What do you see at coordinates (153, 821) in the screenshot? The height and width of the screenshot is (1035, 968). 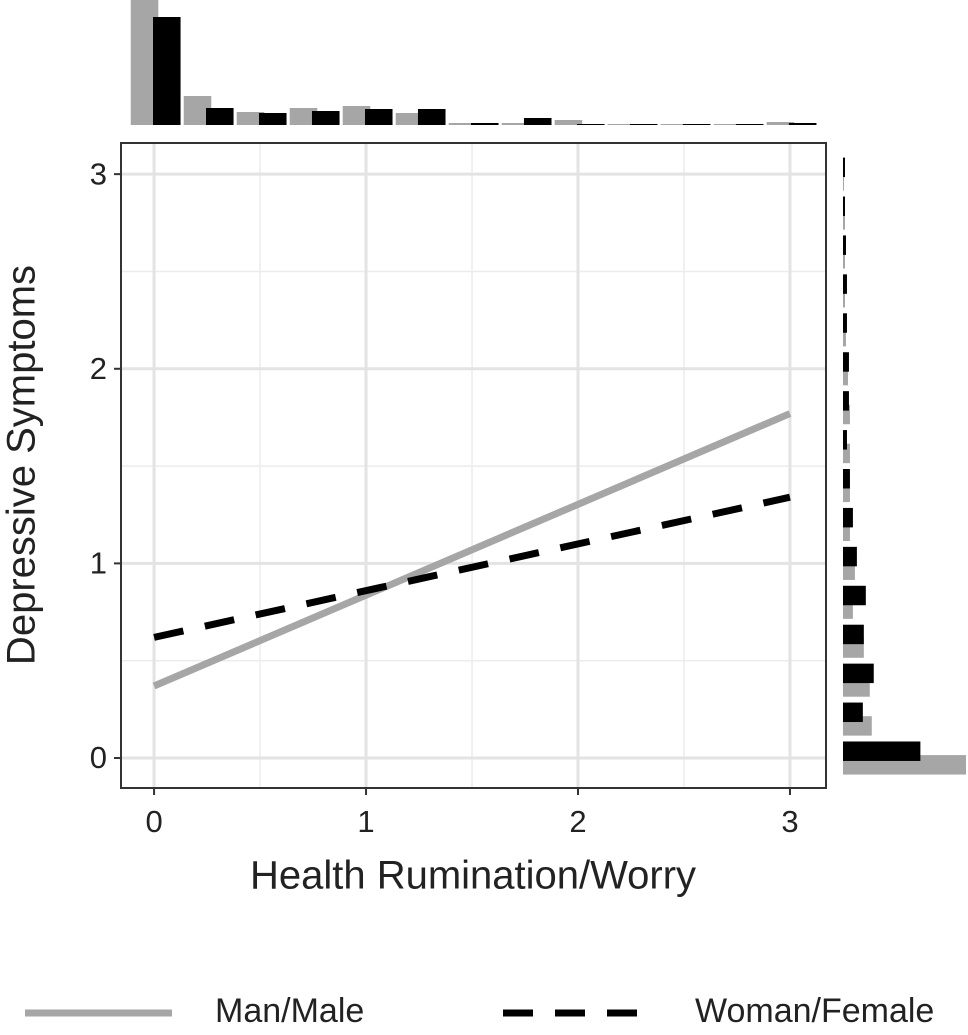 I see `x-tick-label: 0` at bounding box center [153, 821].